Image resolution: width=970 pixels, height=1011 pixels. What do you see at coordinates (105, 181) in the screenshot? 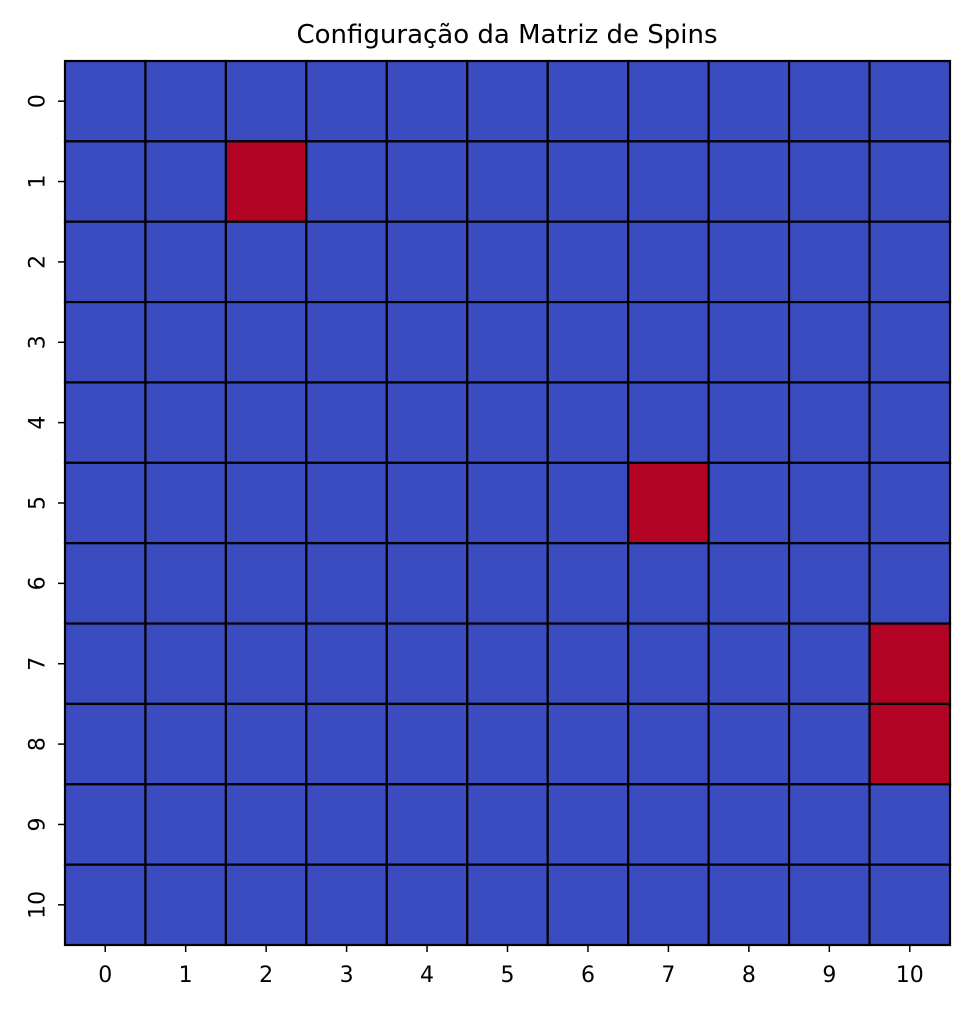
I see `heatmap-cell-r1-c0` at bounding box center [105, 181].